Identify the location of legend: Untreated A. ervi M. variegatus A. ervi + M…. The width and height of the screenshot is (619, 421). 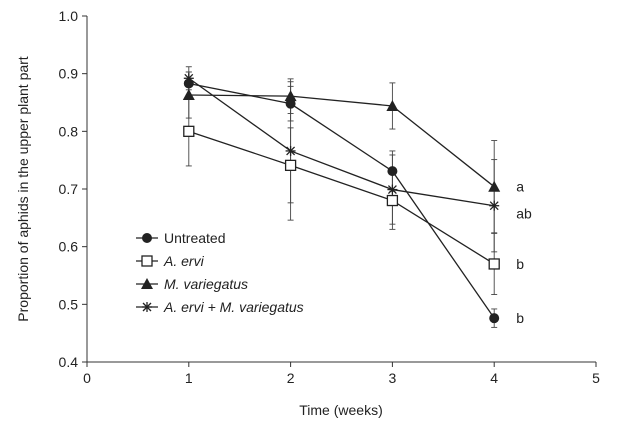
(220, 272).